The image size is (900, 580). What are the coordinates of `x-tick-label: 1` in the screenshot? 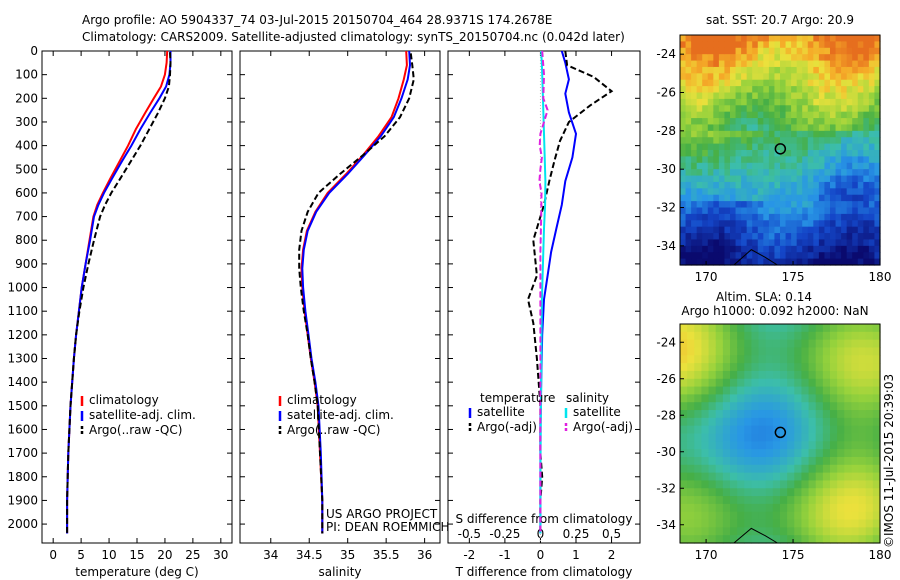 It's located at (576, 555).